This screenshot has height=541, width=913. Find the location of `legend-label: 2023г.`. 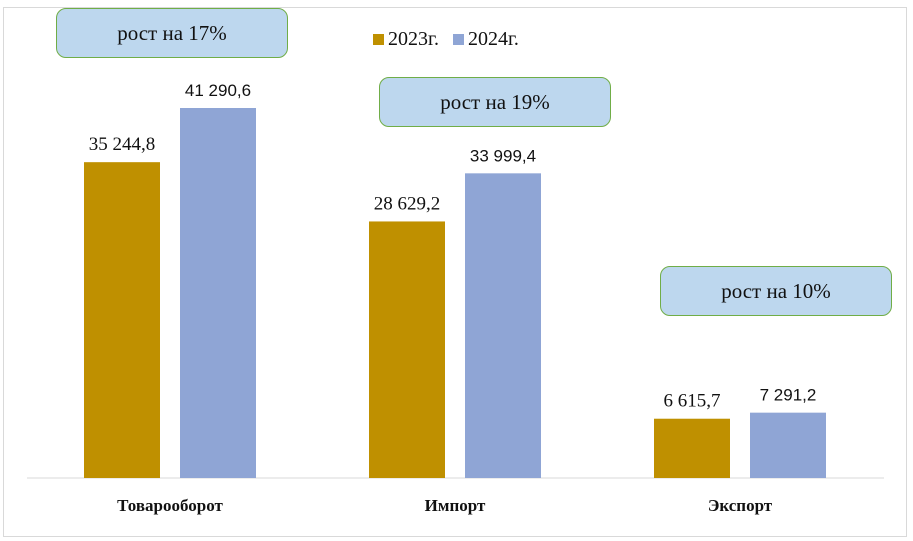

legend-label: 2023г. is located at coordinates (413, 39).